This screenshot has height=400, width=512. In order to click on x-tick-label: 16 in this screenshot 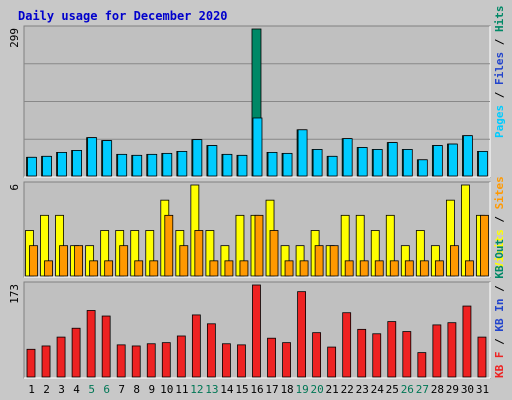, I will do `click(256, 389)`.